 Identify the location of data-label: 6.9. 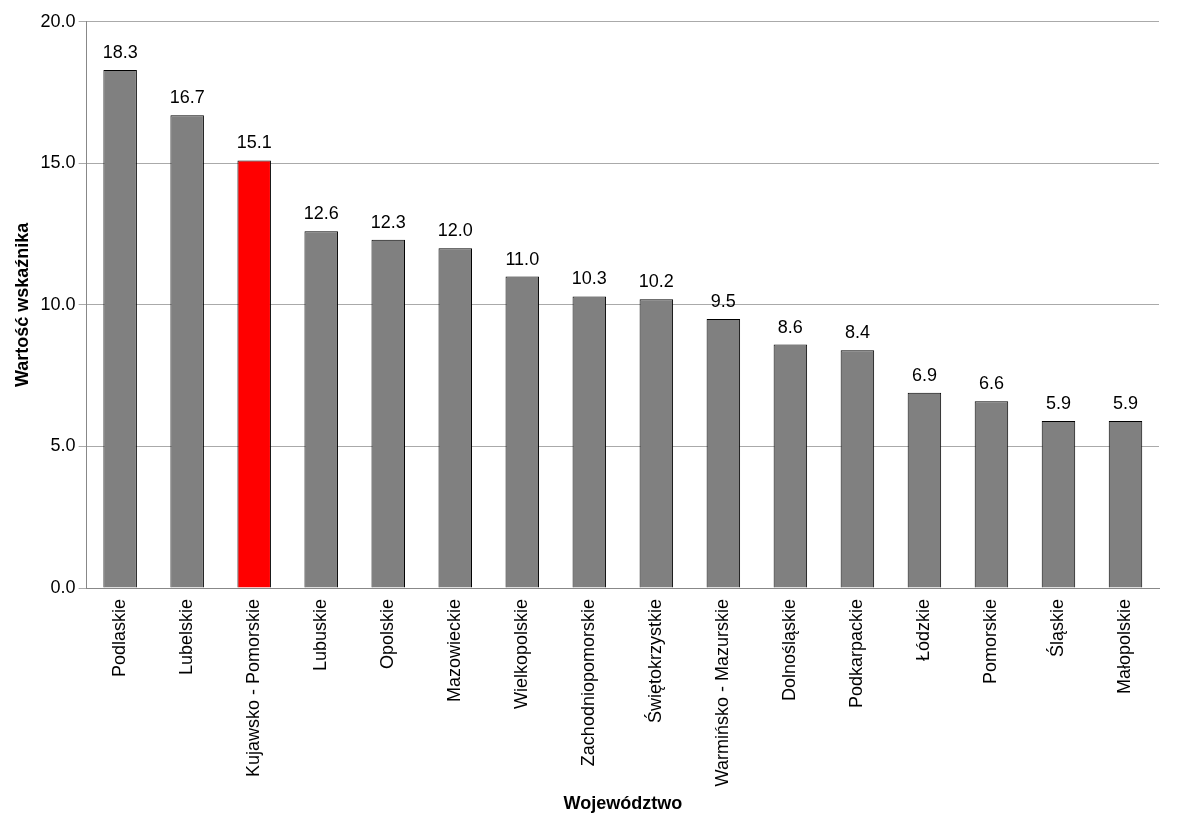
(924, 374).